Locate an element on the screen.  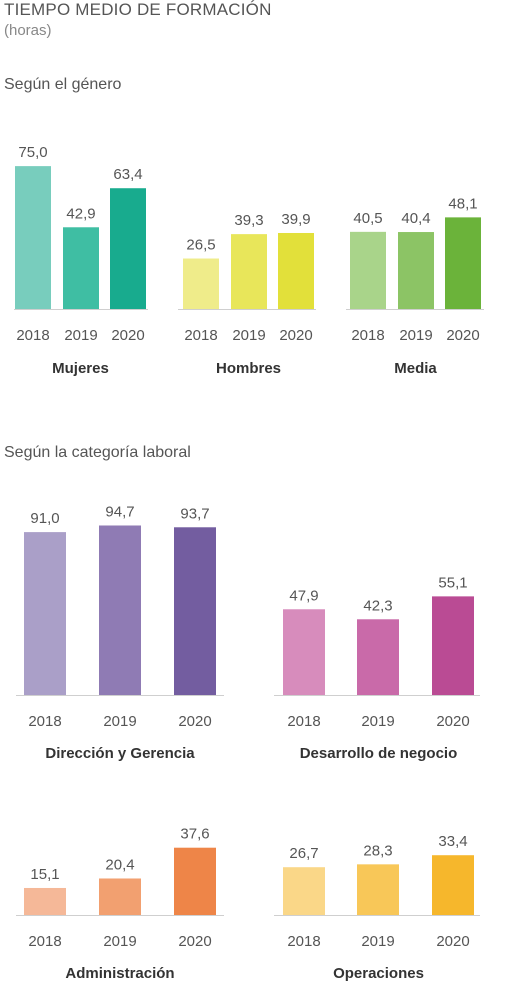
tick-label-media-2020: 2020 is located at coordinates (462, 335).